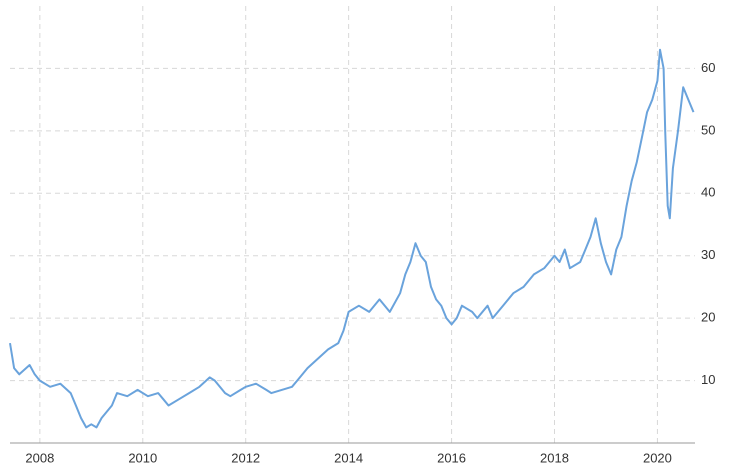 The width and height of the screenshot is (735, 473). I want to click on y-tick-label: 60, so click(708, 67).